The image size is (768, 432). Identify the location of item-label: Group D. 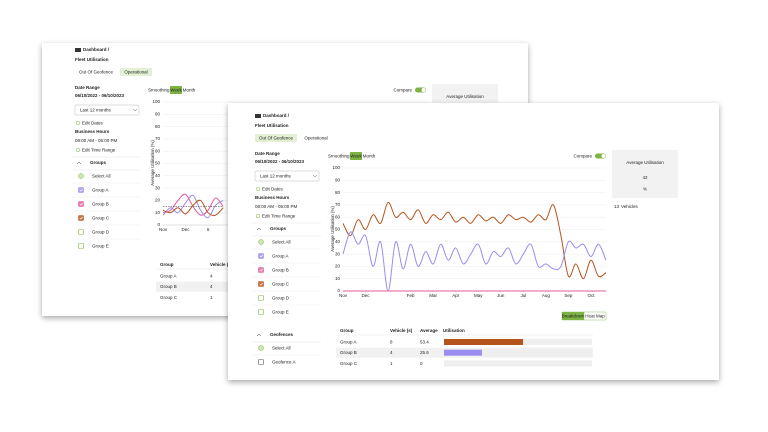
(101, 231).